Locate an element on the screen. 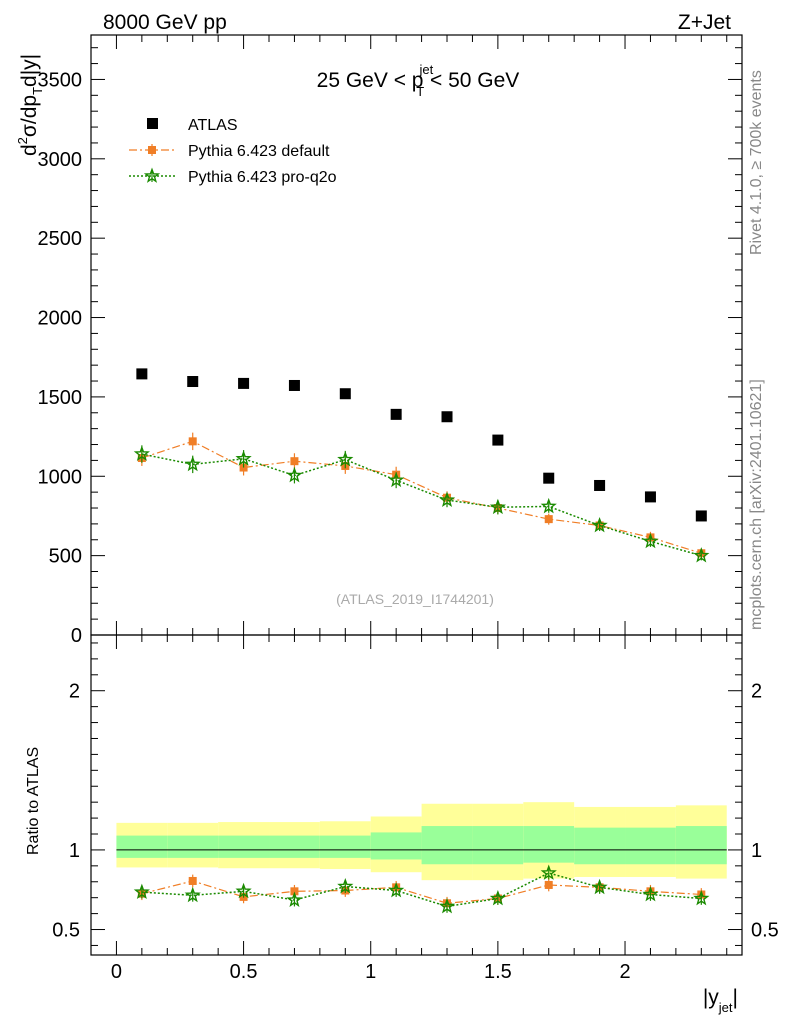  ratio-xtick-label: 1.5 is located at coordinates (498, 972).